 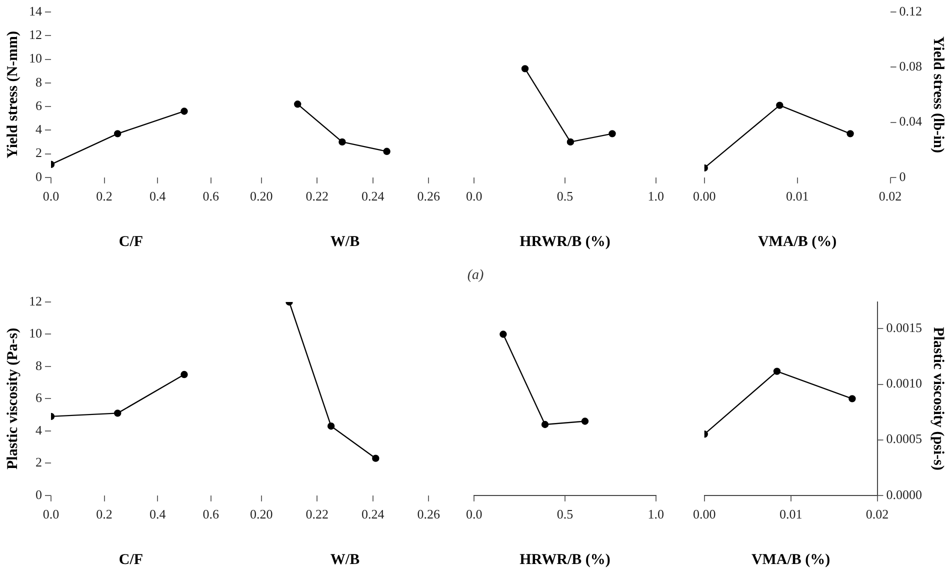 I want to click on text: (a), so click(x=475, y=276).